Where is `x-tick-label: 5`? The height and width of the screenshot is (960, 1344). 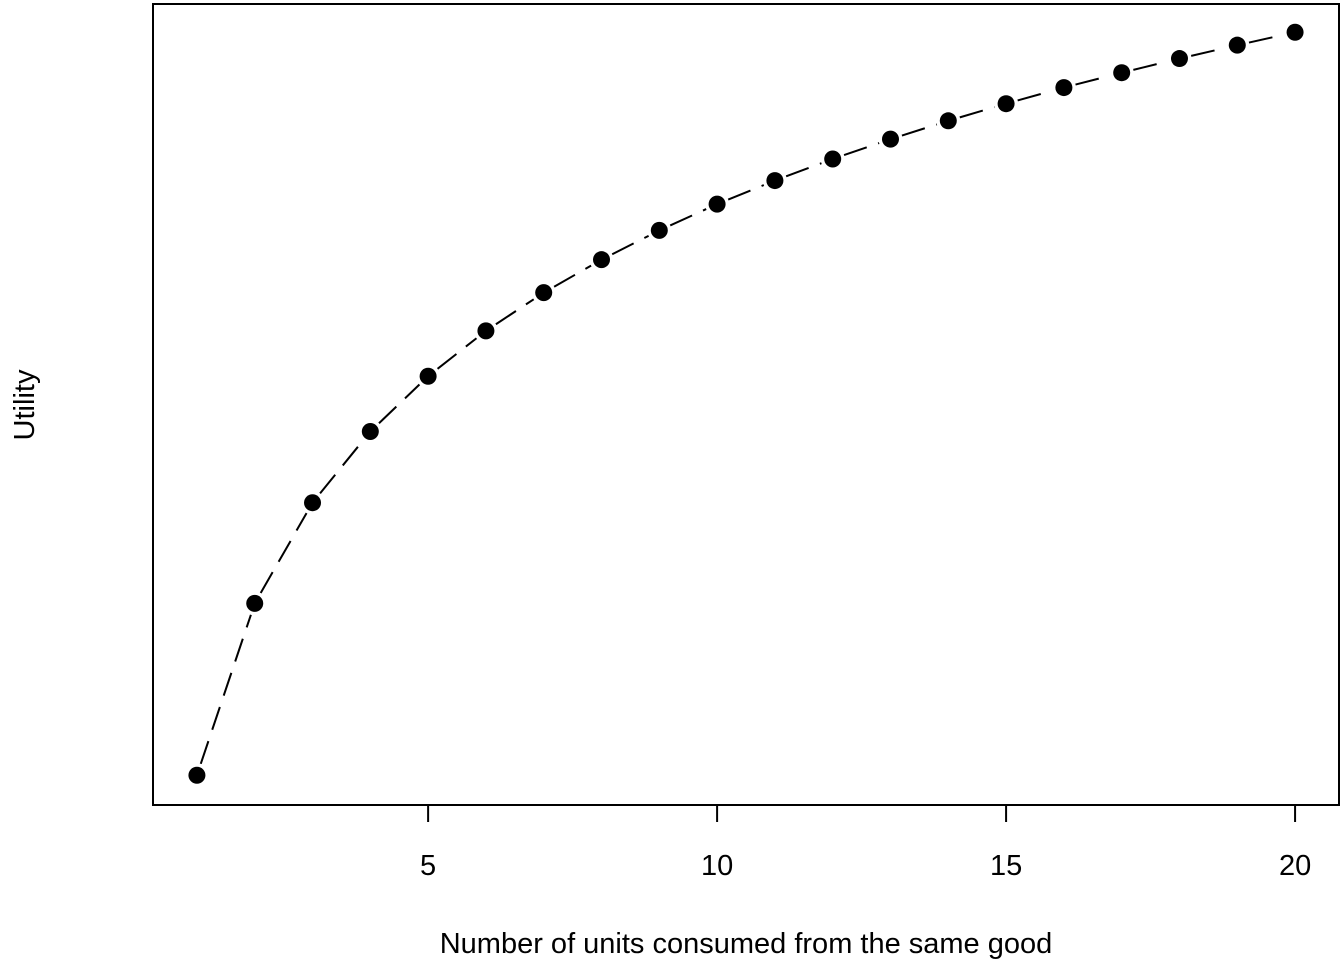 x-tick-label: 5 is located at coordinates (428, 866).